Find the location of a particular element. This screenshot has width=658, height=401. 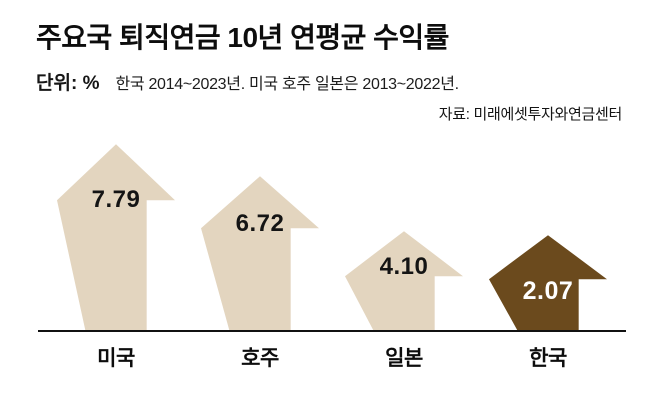

arrow-bar-japan: 4.10 is located at coordinates (404, 281).